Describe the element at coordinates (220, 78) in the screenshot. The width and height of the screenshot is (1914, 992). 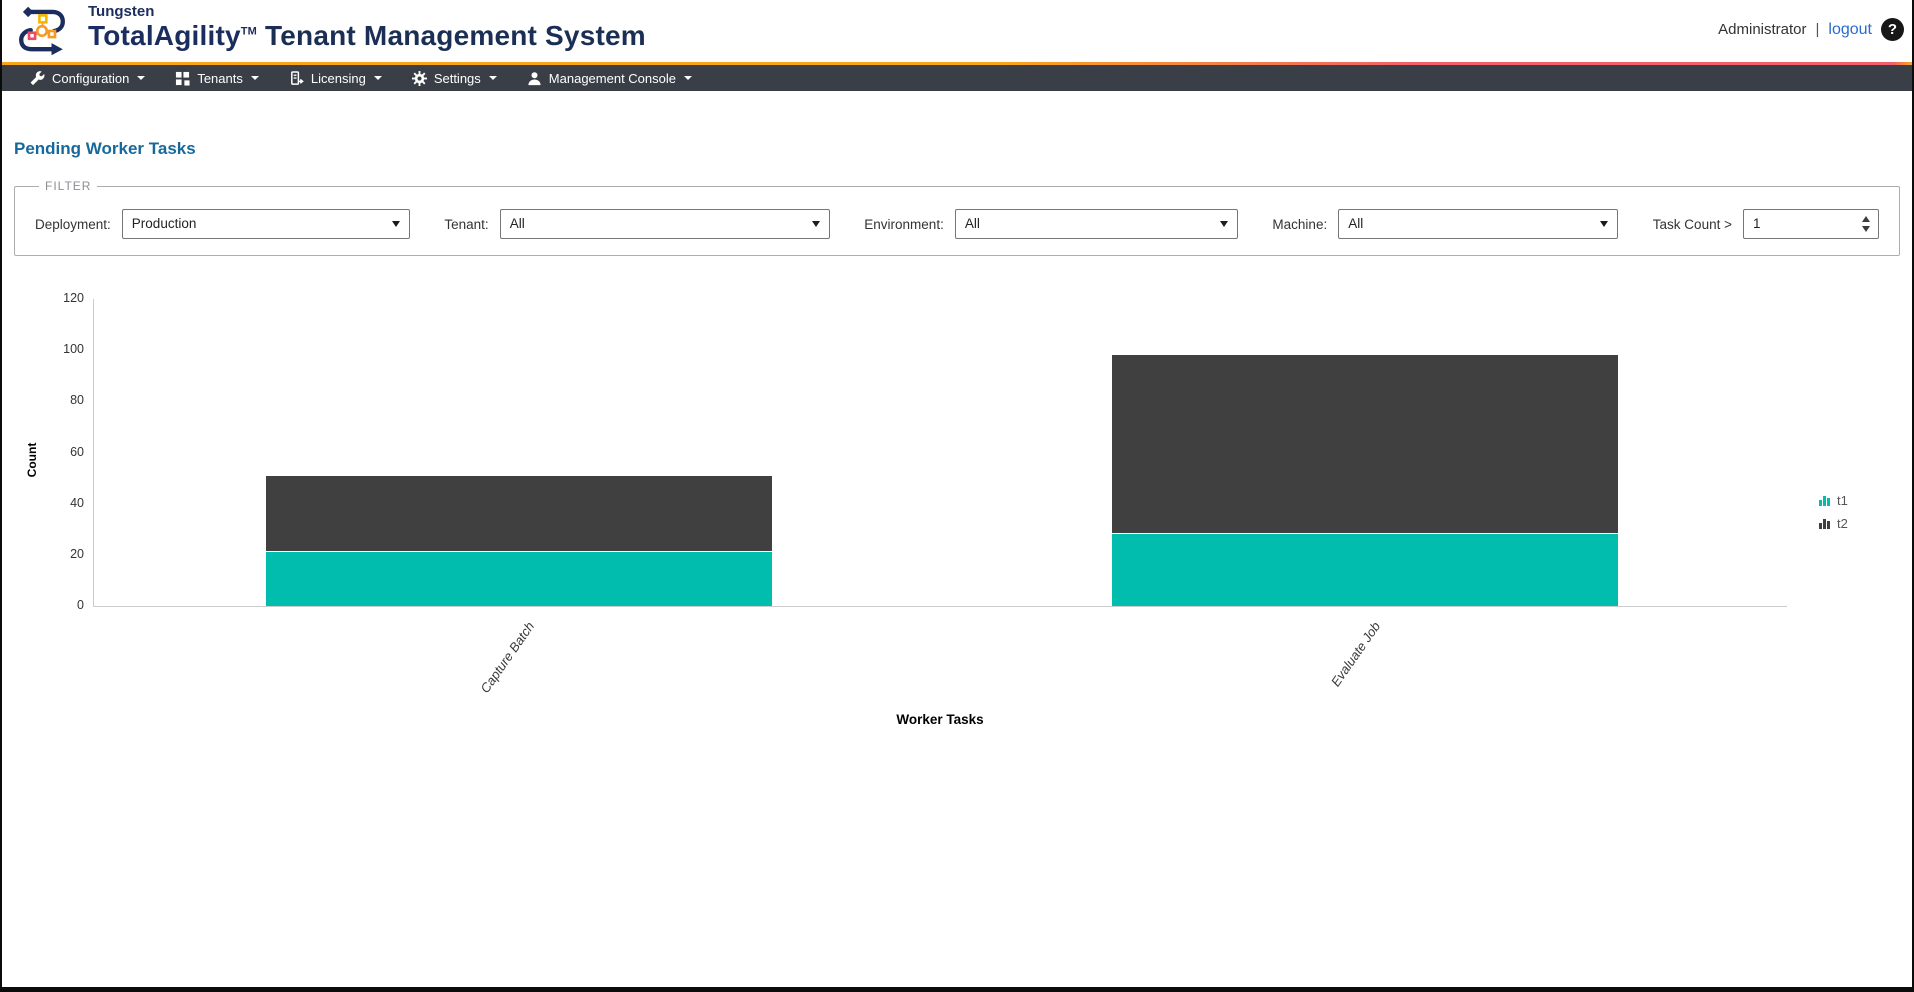
I see `nav-label: Tenants` at that location.